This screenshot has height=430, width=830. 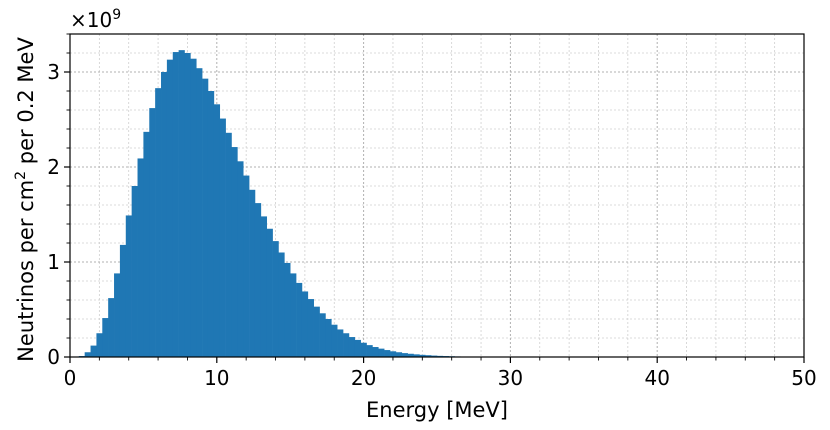 I want to click on y-tick-label: 2, so click(x=53, y=167).